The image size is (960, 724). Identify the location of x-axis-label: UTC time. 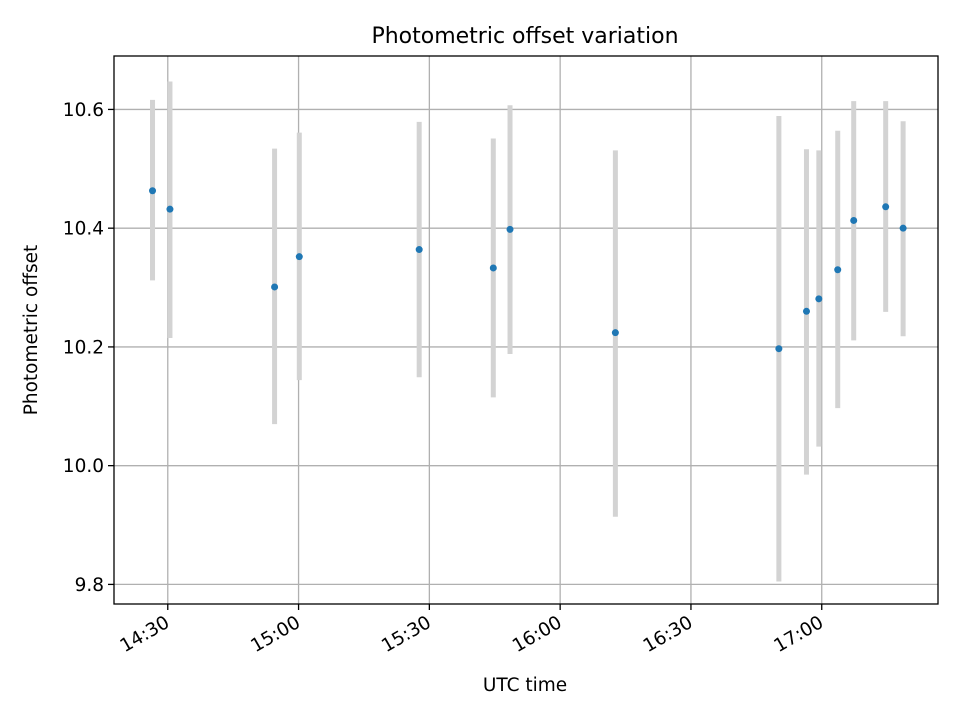
(525, 685).